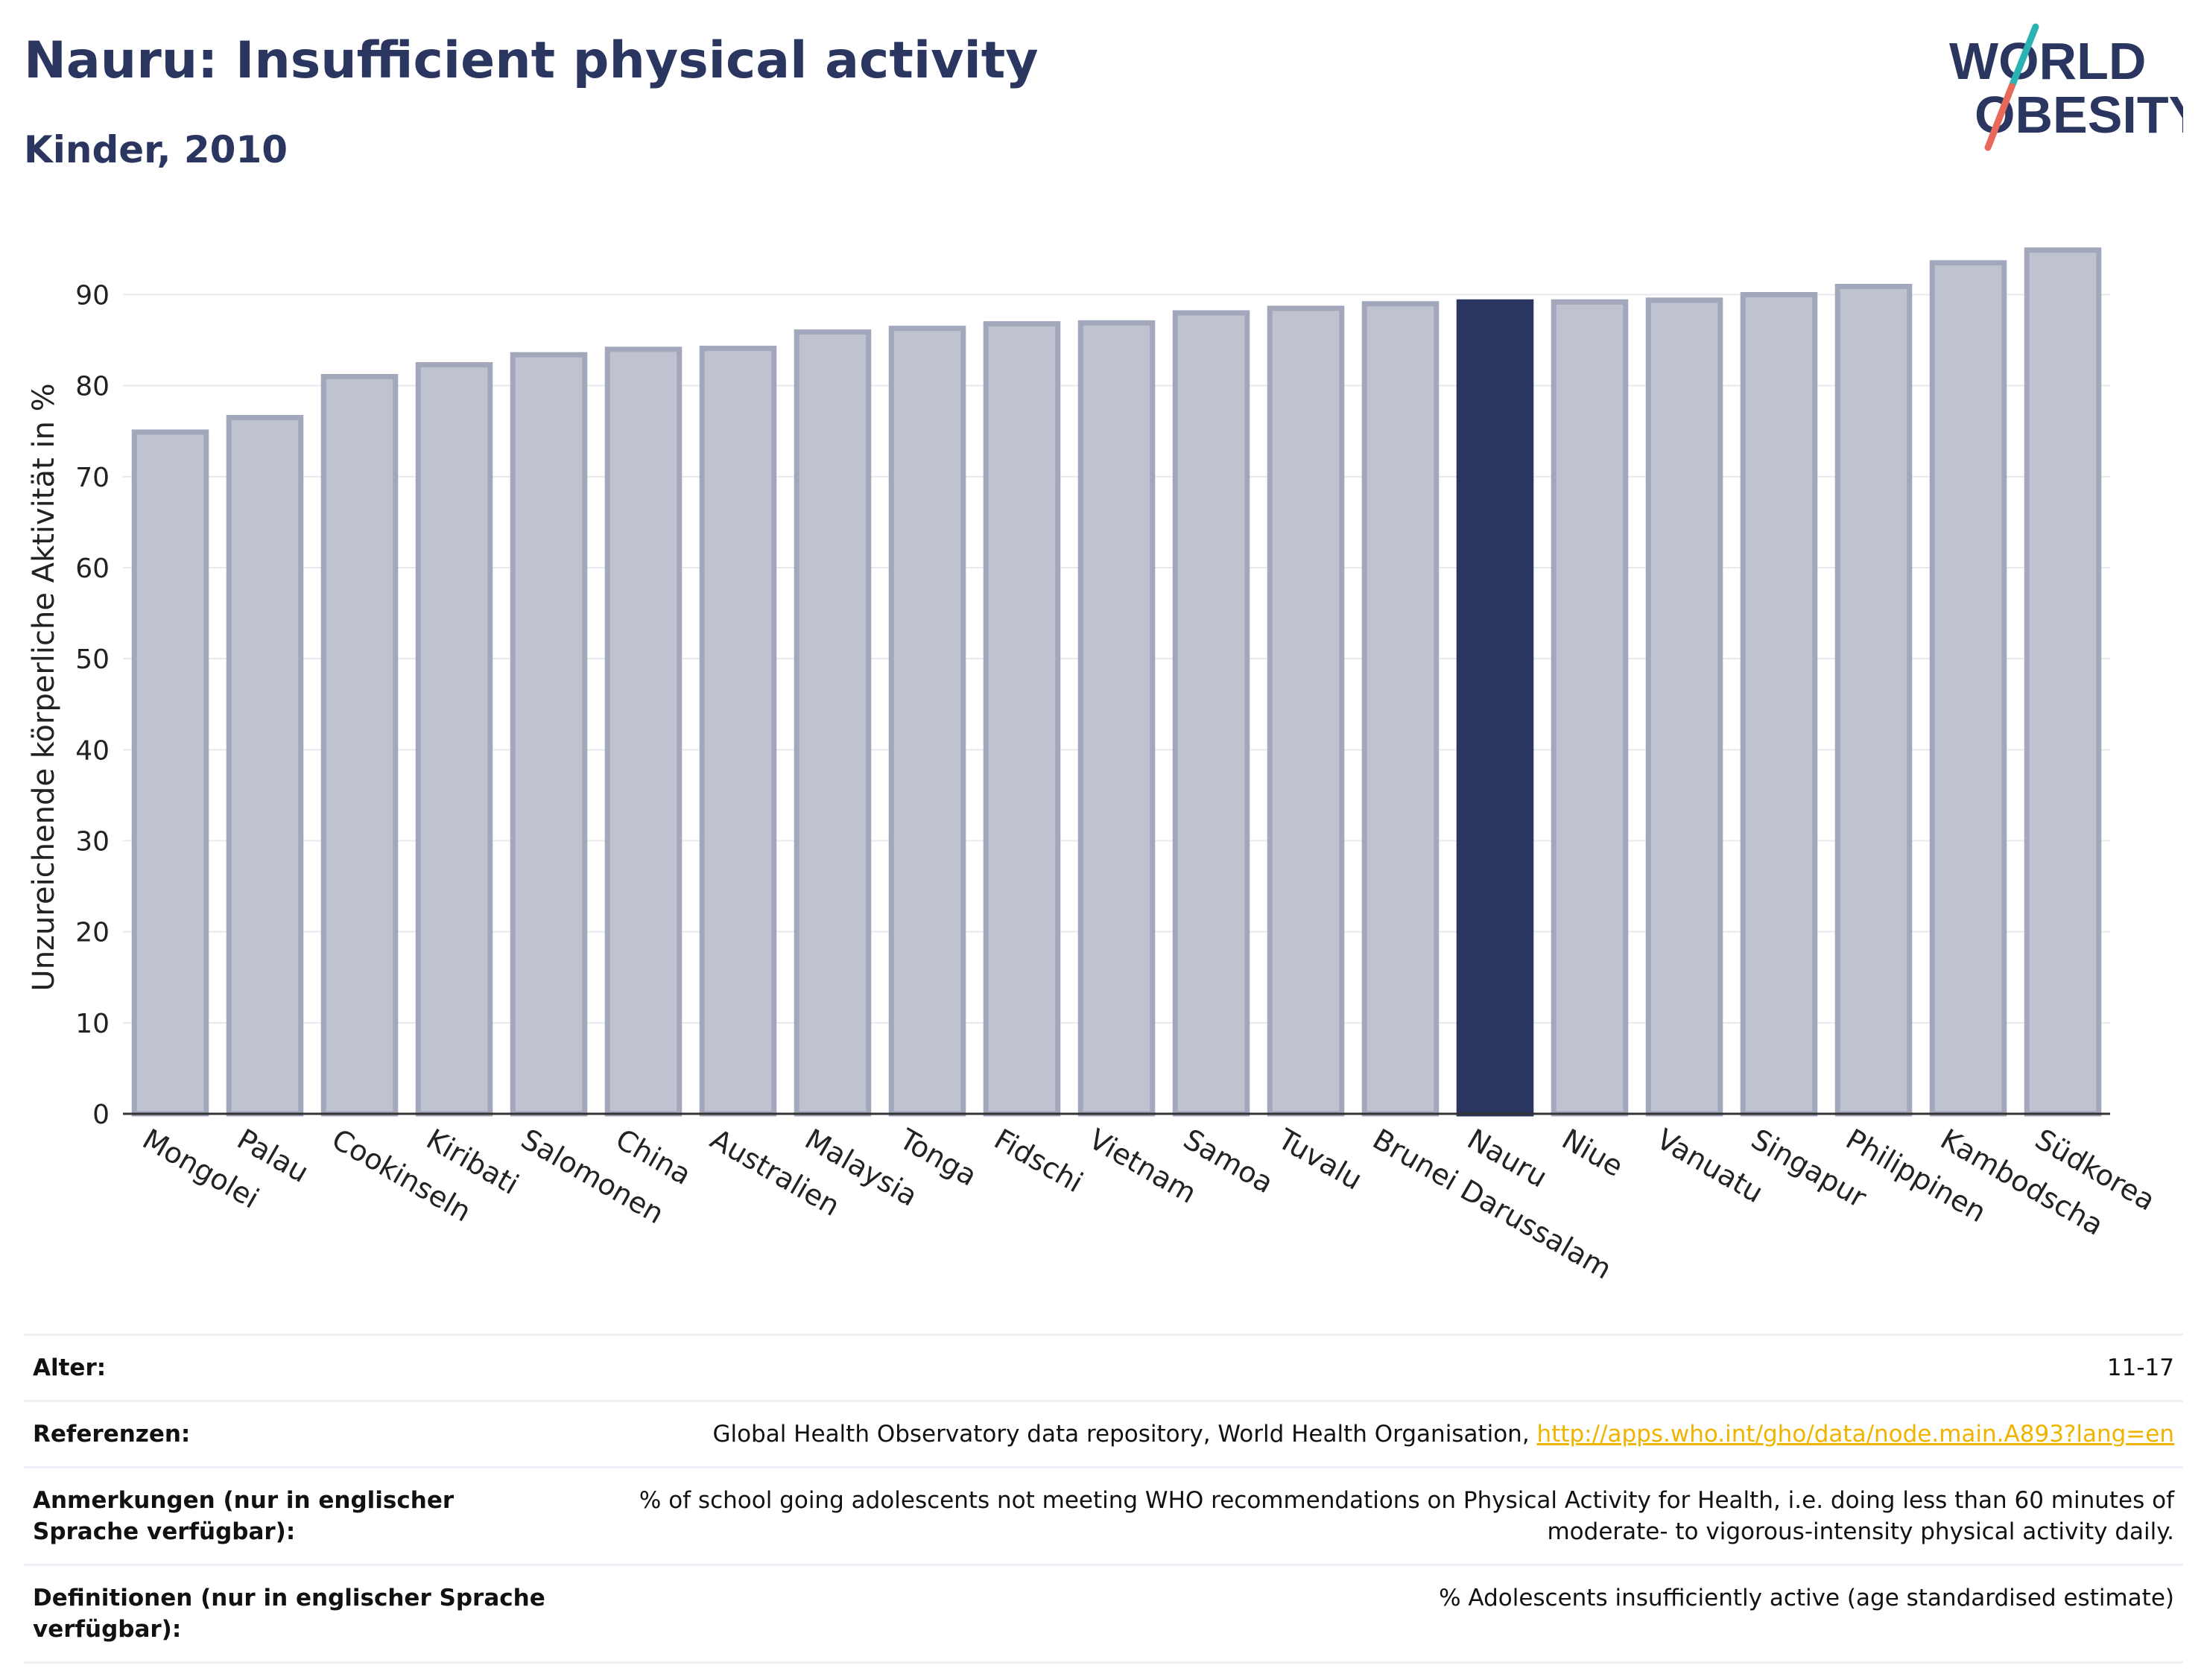  What do you see at coordinates (1590, 708) in the screenshot?
I see `bar-niue` at bounding box center [1590, 708].